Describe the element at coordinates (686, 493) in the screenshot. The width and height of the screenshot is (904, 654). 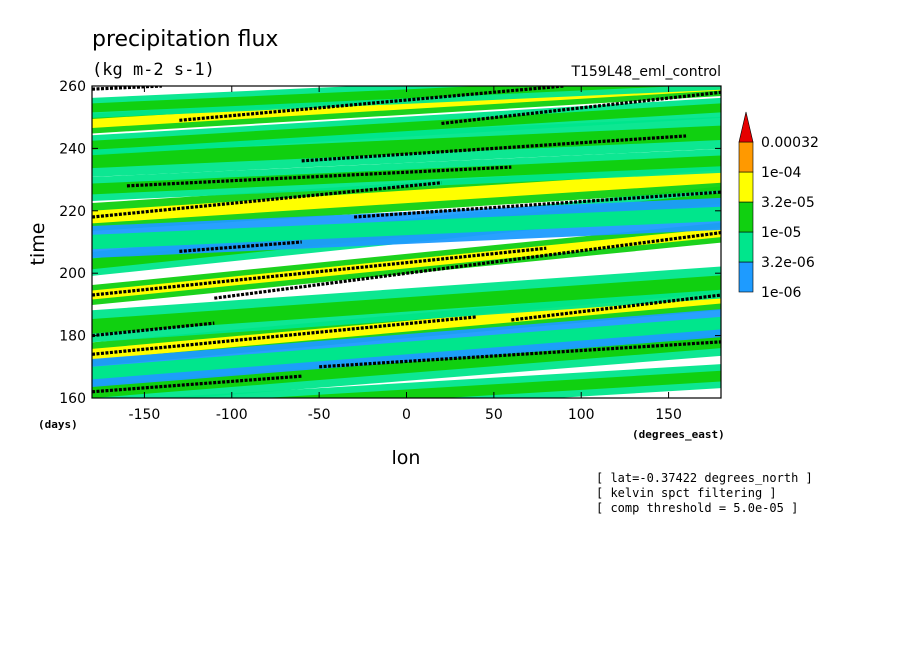
I see `note-filtering: [ kelvin spct filtering ]` at that location.